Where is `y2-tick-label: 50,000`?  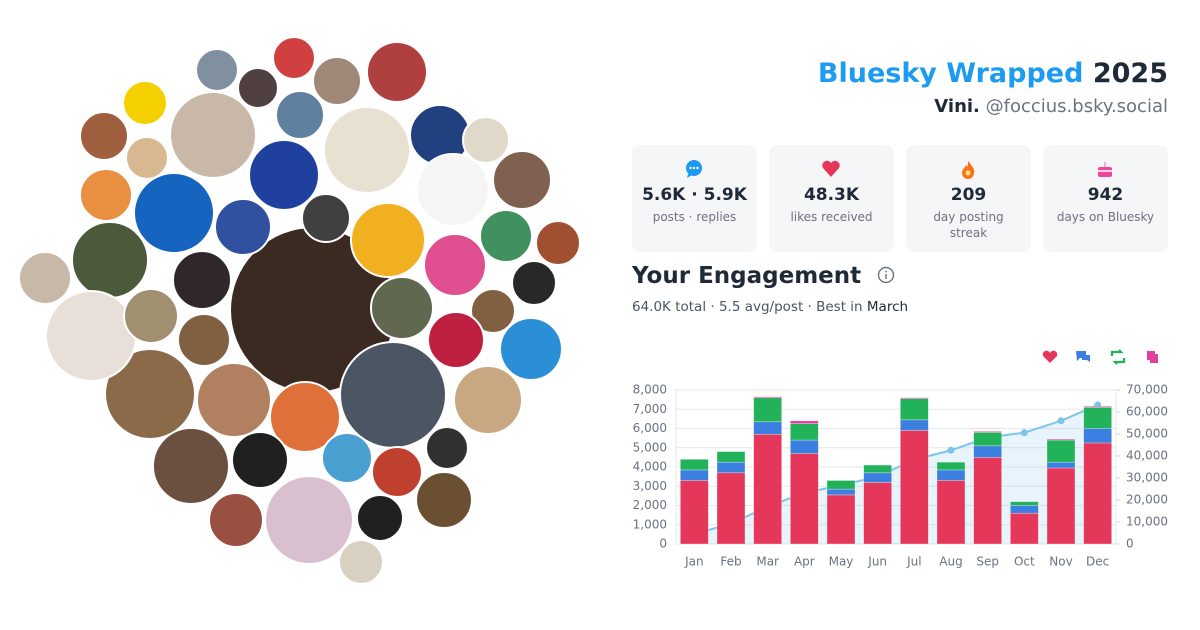 y2-tick-label: 50,000 is located at coordinates (1147, 434).